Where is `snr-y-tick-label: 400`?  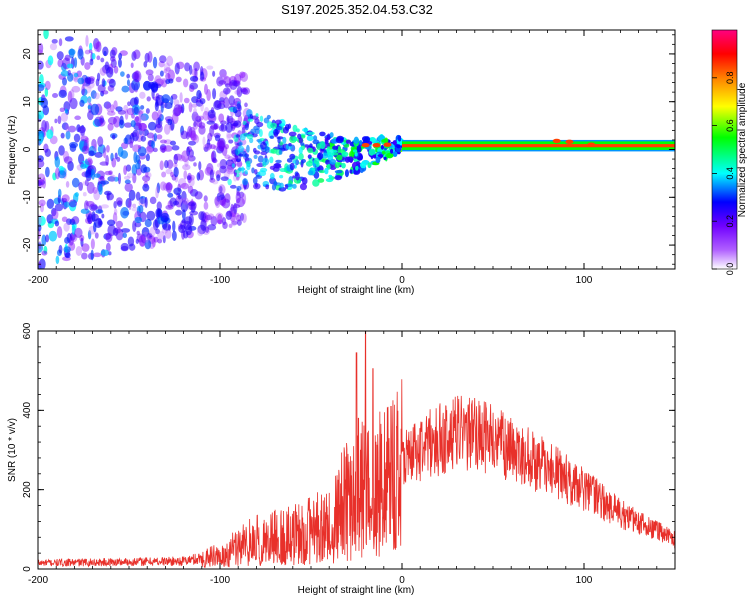
snr-y-tick-label: 400 is located at coordinates (27, 410).